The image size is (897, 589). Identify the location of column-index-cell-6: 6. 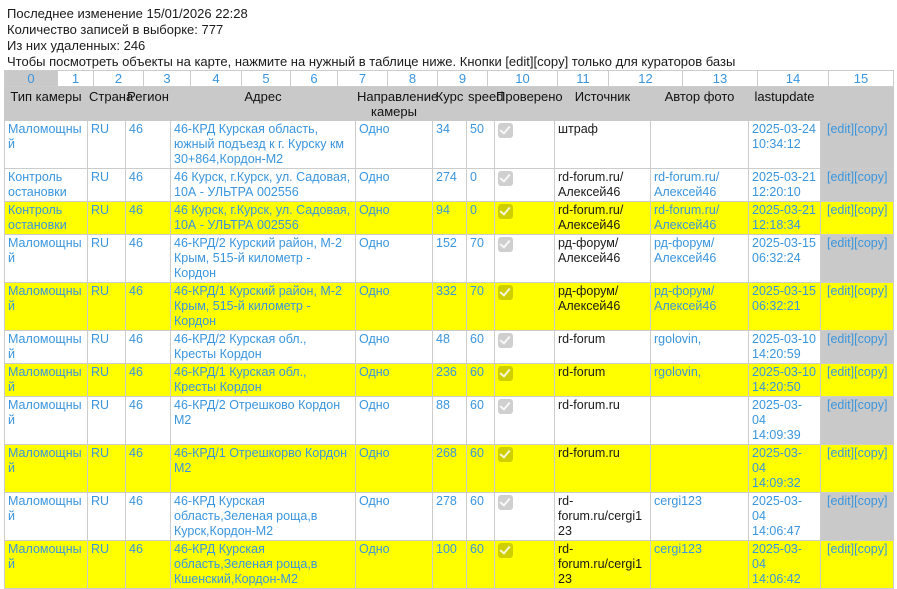
(314, 78).